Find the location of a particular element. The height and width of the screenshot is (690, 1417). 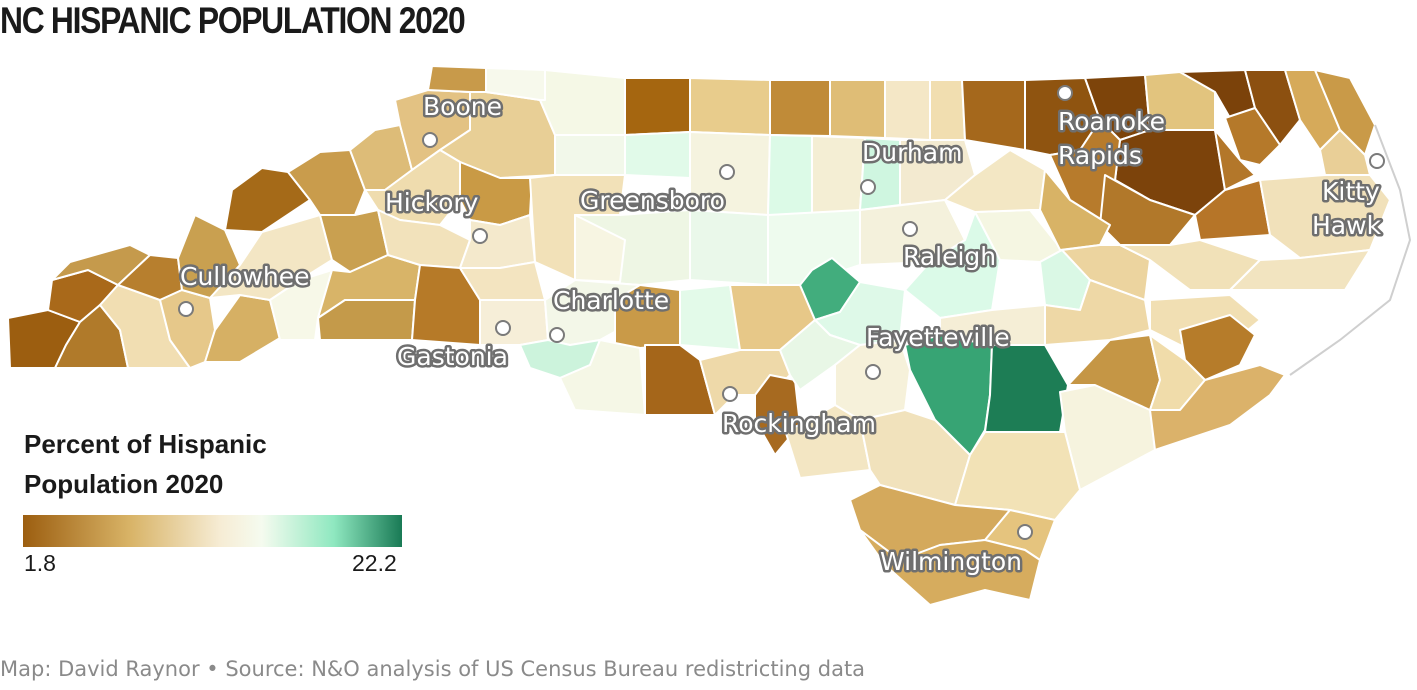

durham-marker is located at coordinates (868, 187).